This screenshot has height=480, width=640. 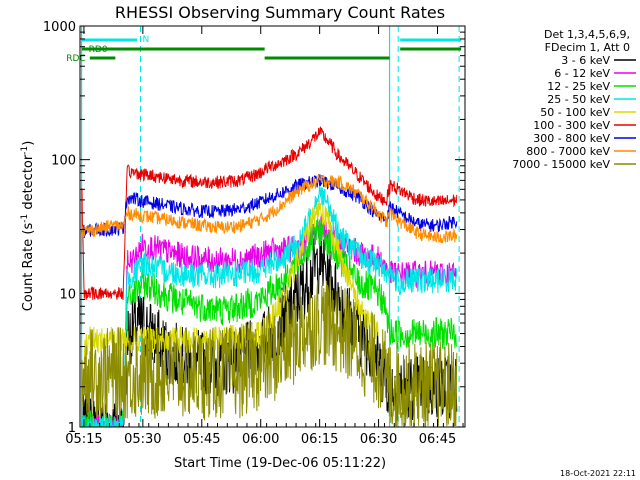 What do you see at coordinates (25, 150) in the screenshot?
I see `y-label-sup-2: -1` at bounding box center [25, 150].